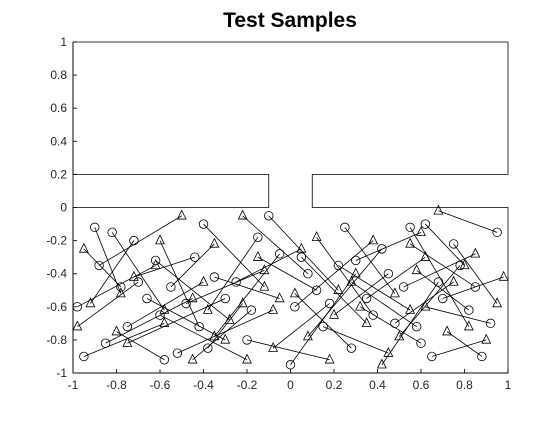  Describe the element at coordinates (290, 385) in the screenshot. I see `x-tick-label: 0` at that location.